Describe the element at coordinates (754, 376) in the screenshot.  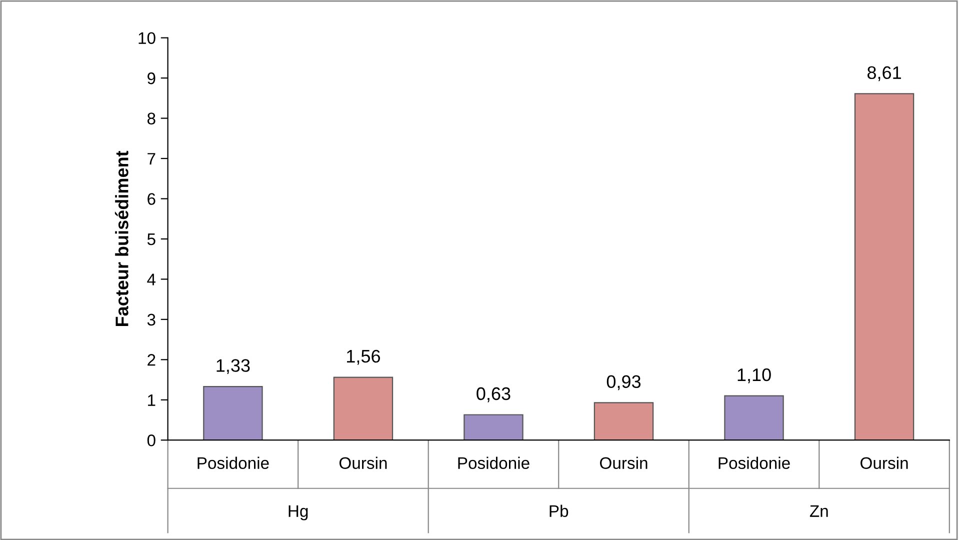
I see `data-label: 1,10` at that location.